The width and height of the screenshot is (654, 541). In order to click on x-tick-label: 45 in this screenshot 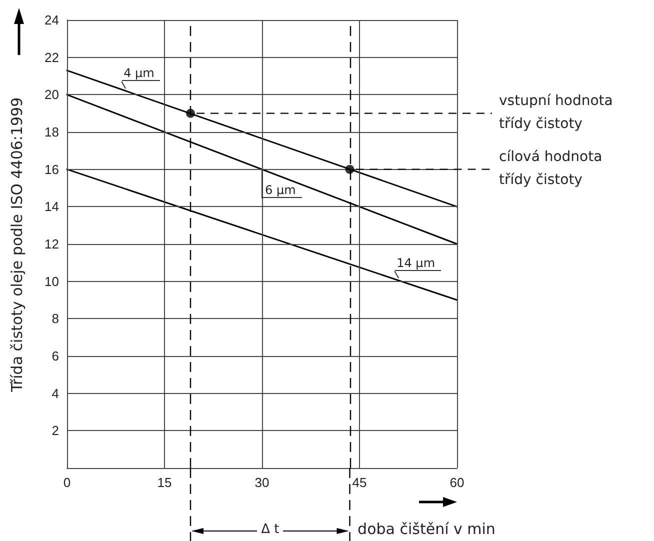, I will do `click(359, 482)`.